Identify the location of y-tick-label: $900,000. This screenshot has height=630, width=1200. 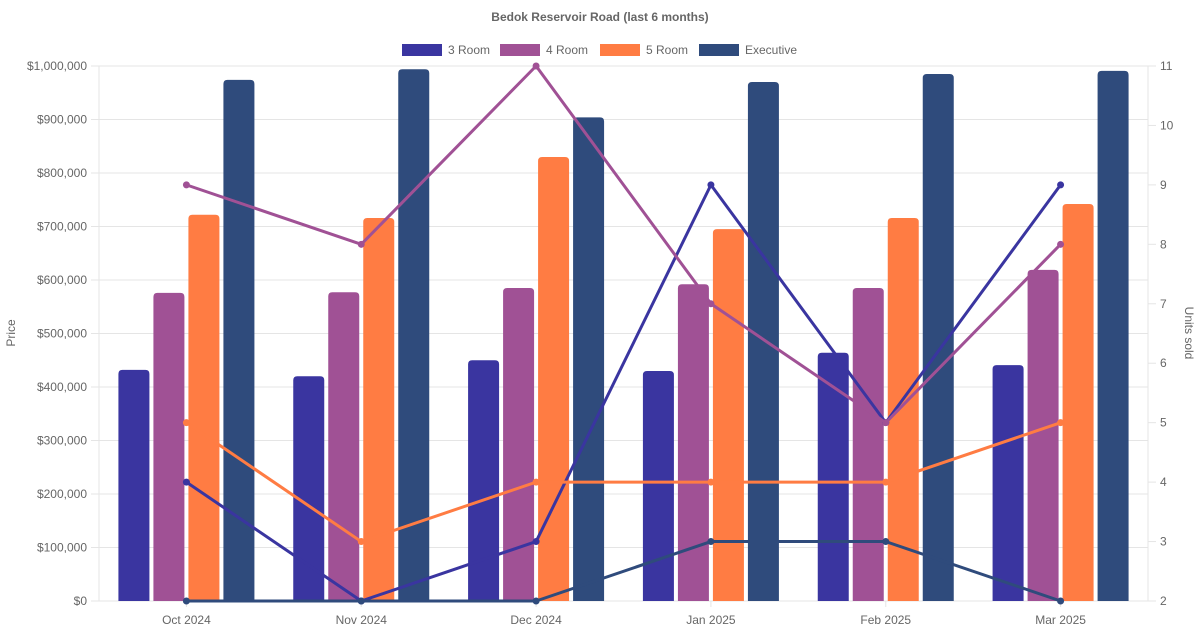
(62, 120).